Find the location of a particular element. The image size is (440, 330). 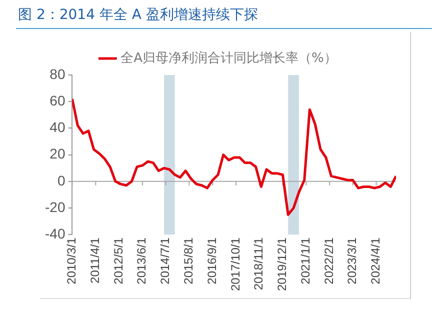

y-tick-label: 40 is located at coordinates (58, 127).